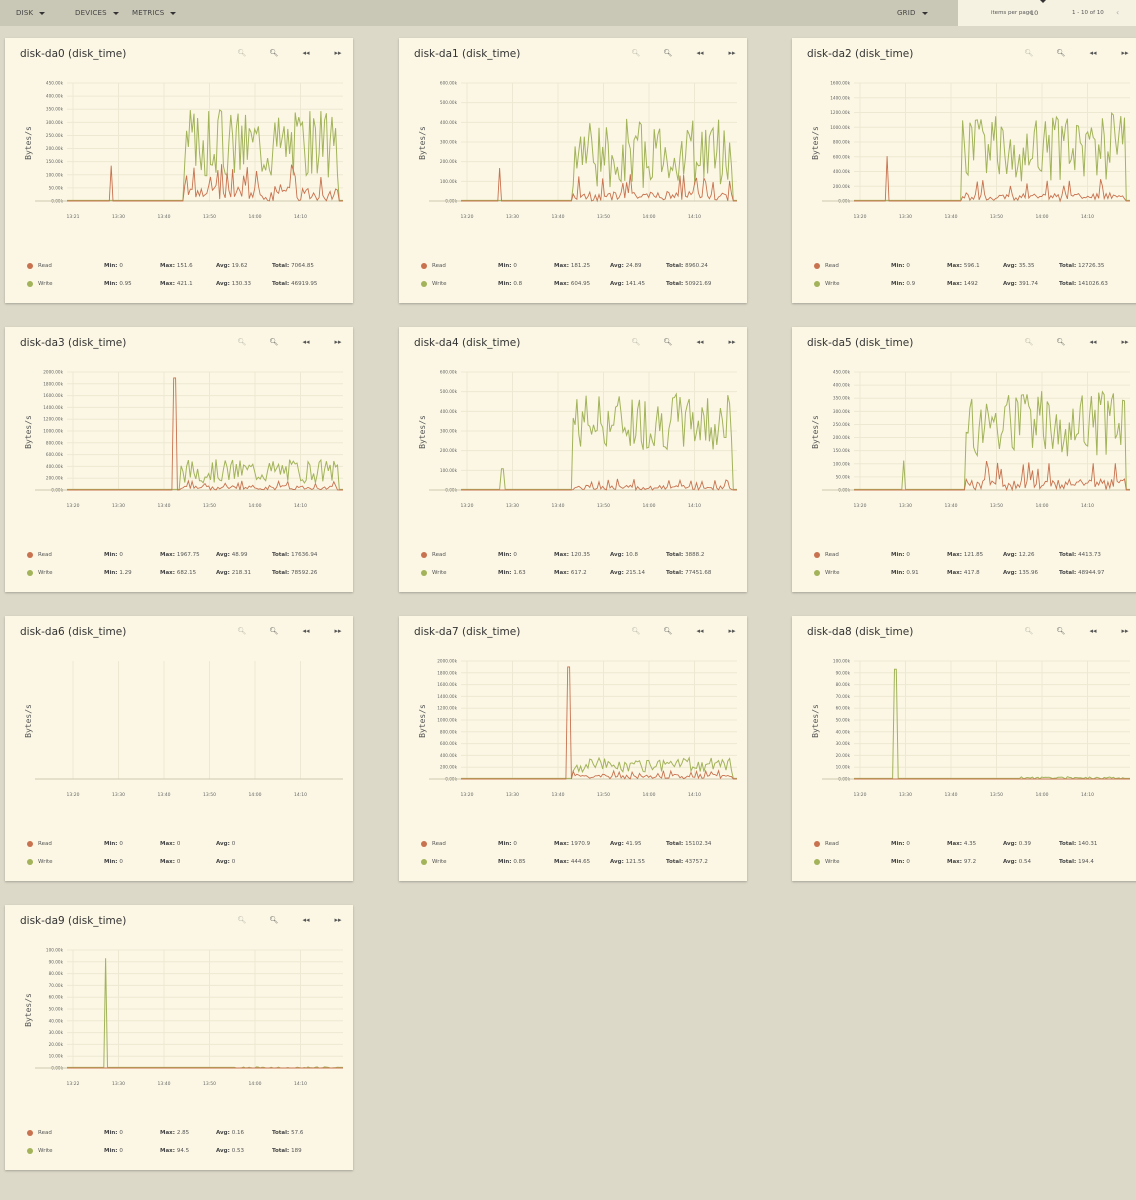 The width and height of the screenshot is (1136, 1200). Describe the element at coordinates (56, 1044) in the screenshot. I see `y-tick-label: 20.00k` at that location.